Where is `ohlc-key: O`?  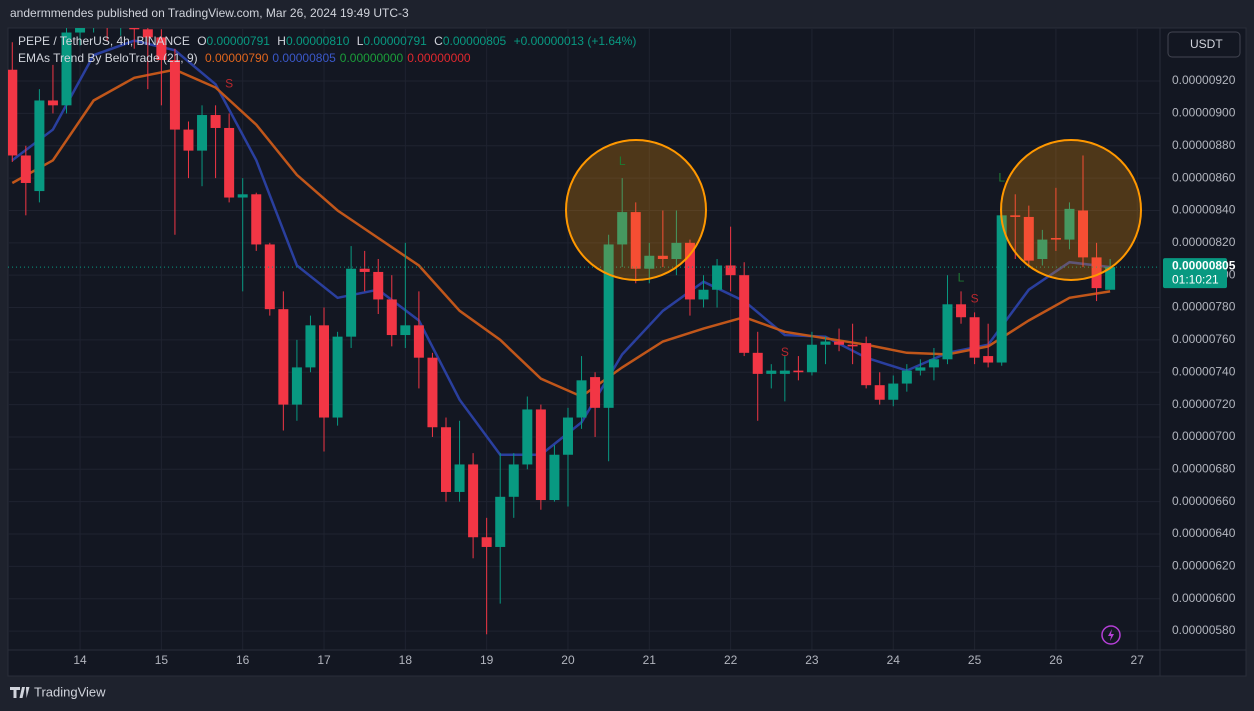 ohlc-key: O is located at coordinates (201, 41).